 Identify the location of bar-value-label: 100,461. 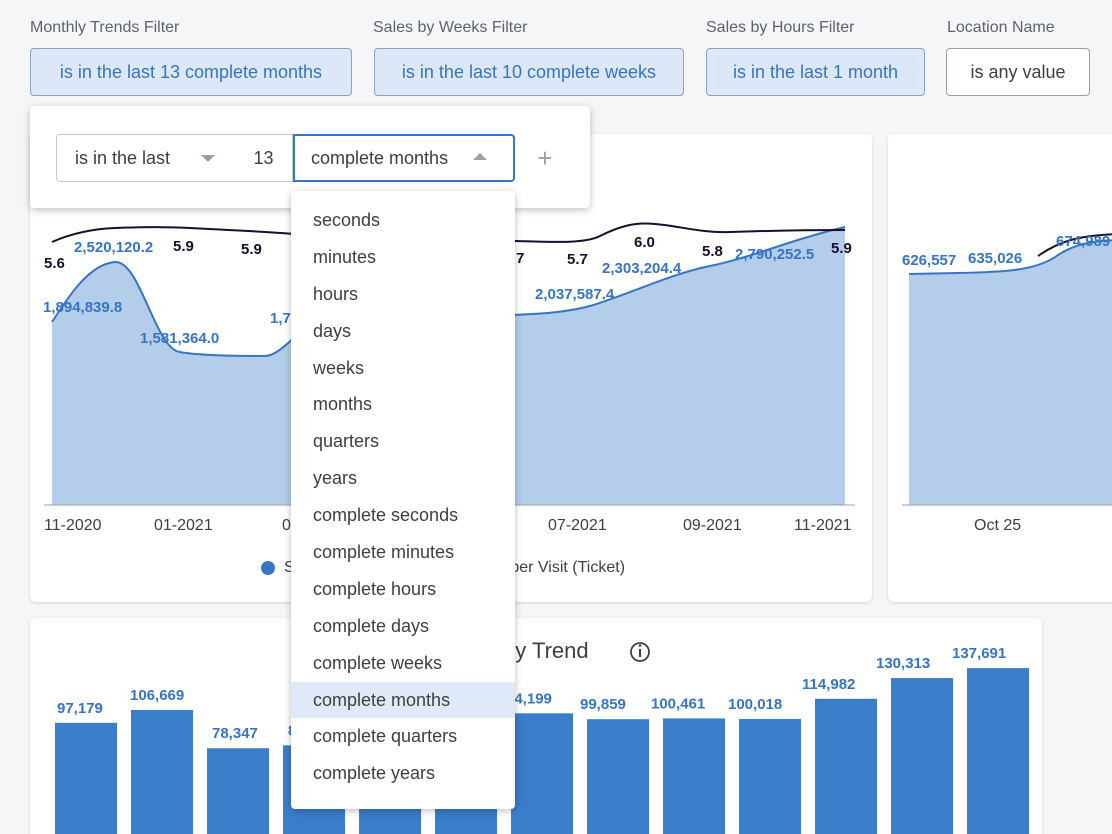
(678, 703).